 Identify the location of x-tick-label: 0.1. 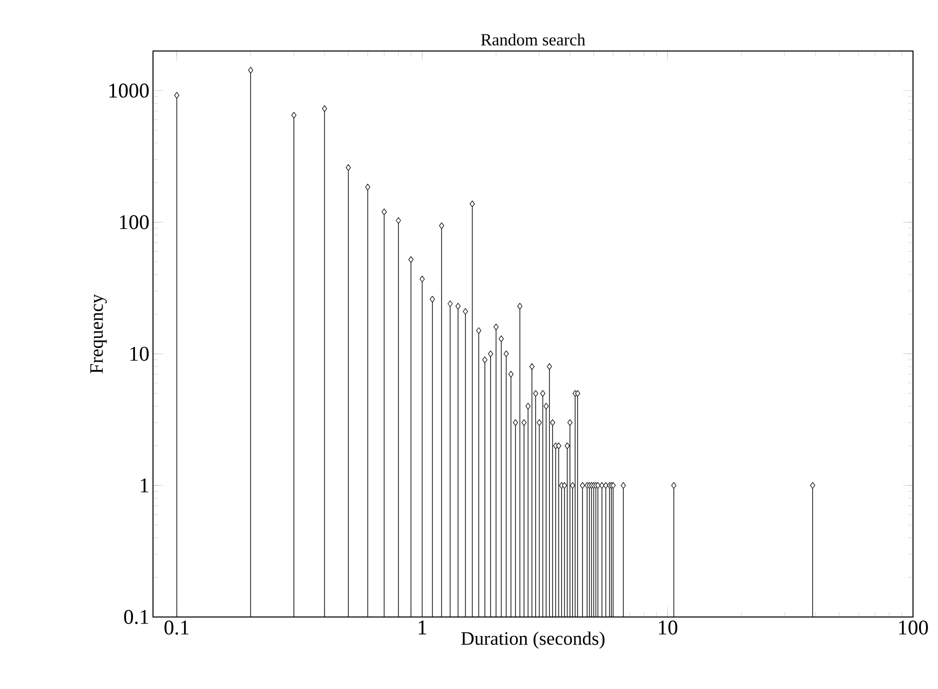
(176, 627).